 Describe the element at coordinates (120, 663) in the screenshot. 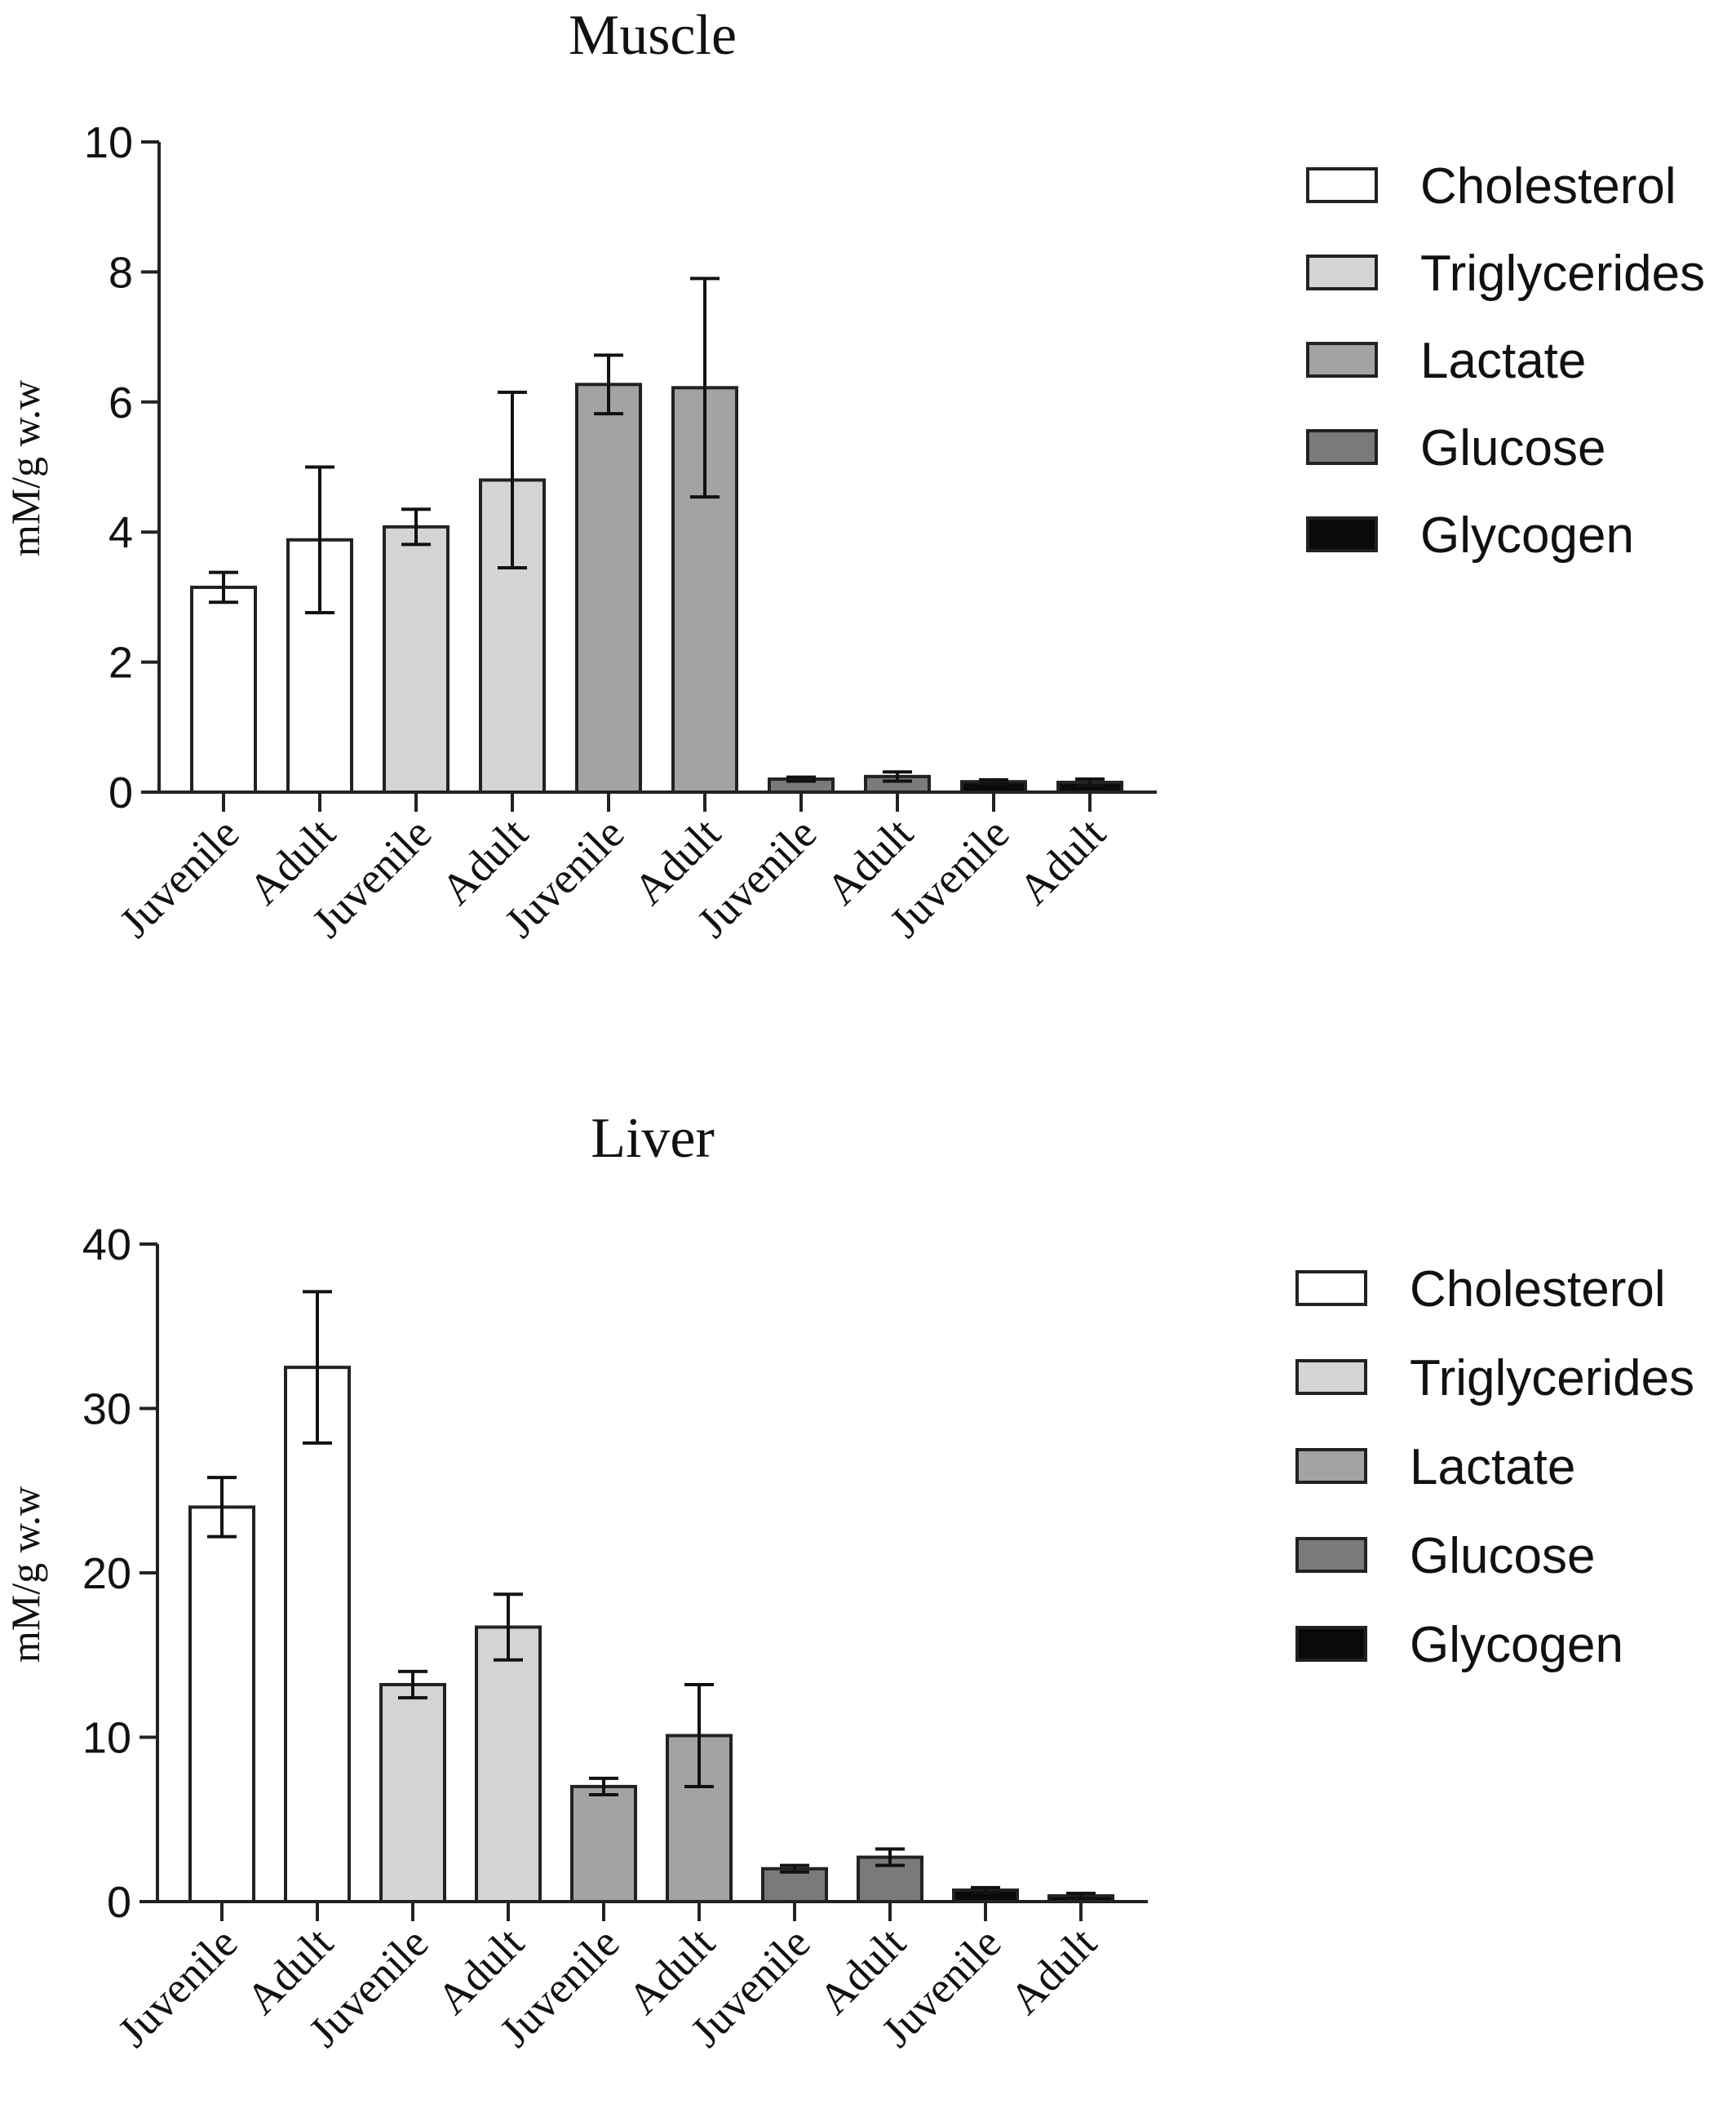

I see `y-tick-label: 2` at that location.